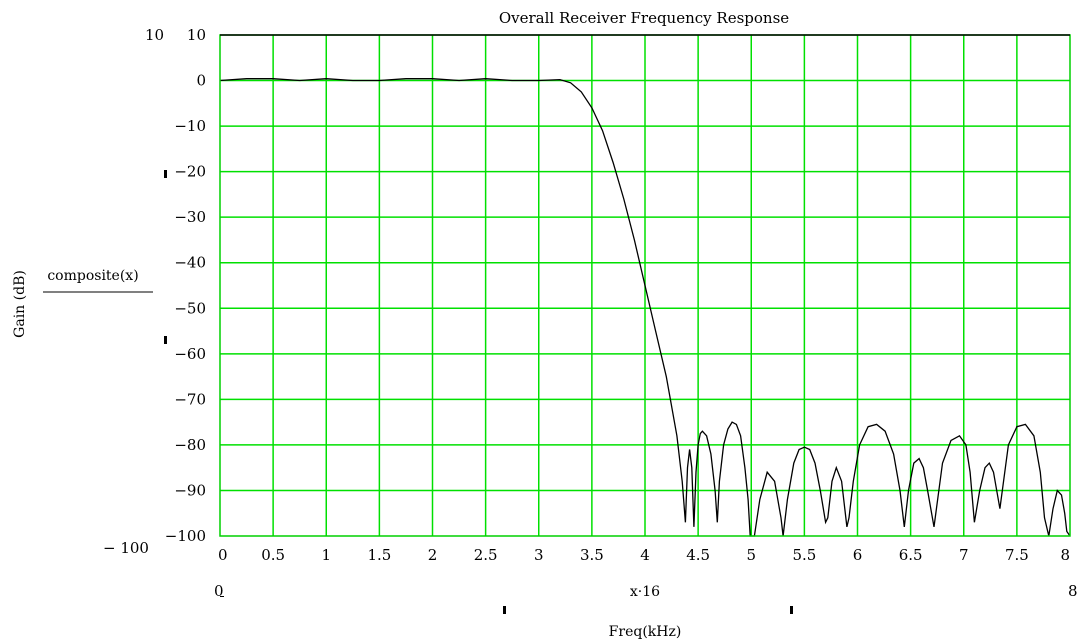  I want to click on y-tick-label: −80, so click(190, 445).